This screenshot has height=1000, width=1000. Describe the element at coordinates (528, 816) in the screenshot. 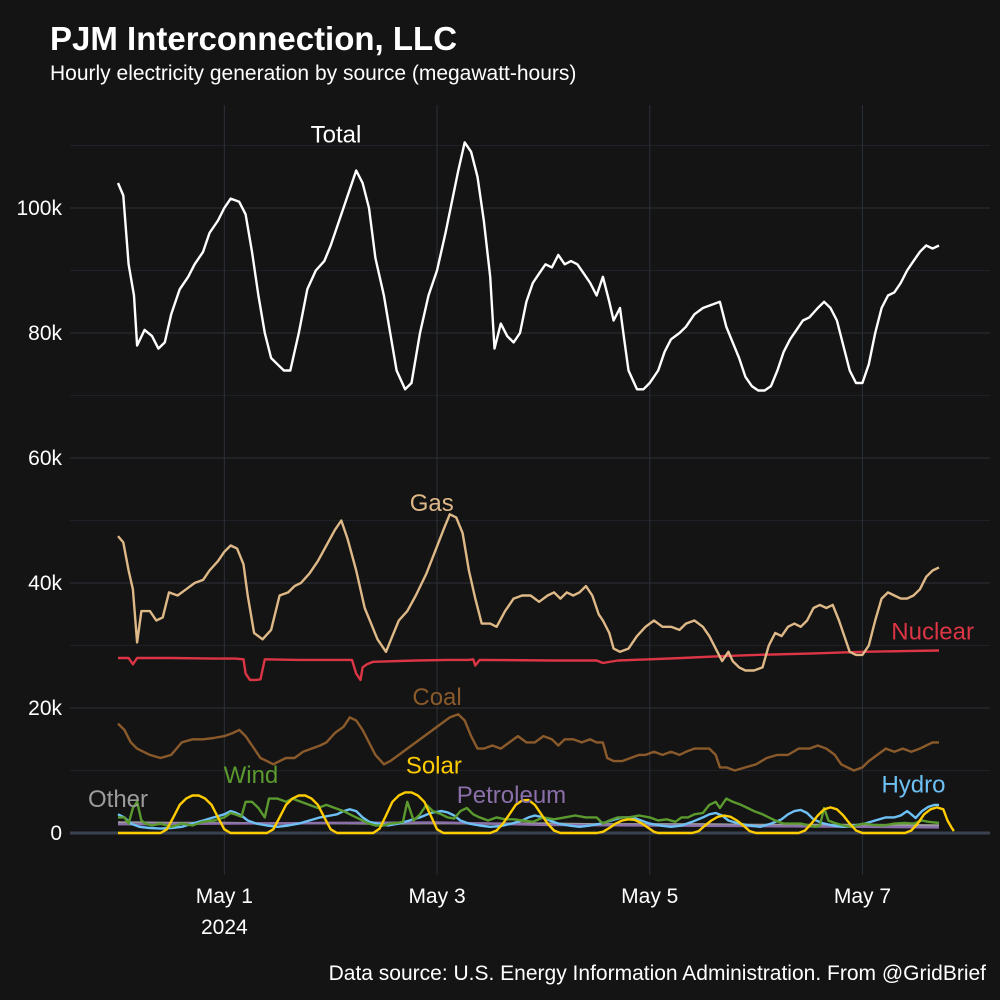

I see `series-line-hydro` at that location.